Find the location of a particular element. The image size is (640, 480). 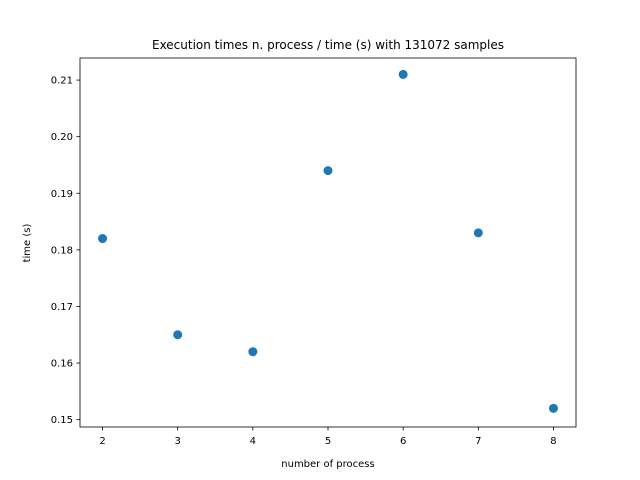

x-tick-label-3: 5 is located at coordinates (328, 441).